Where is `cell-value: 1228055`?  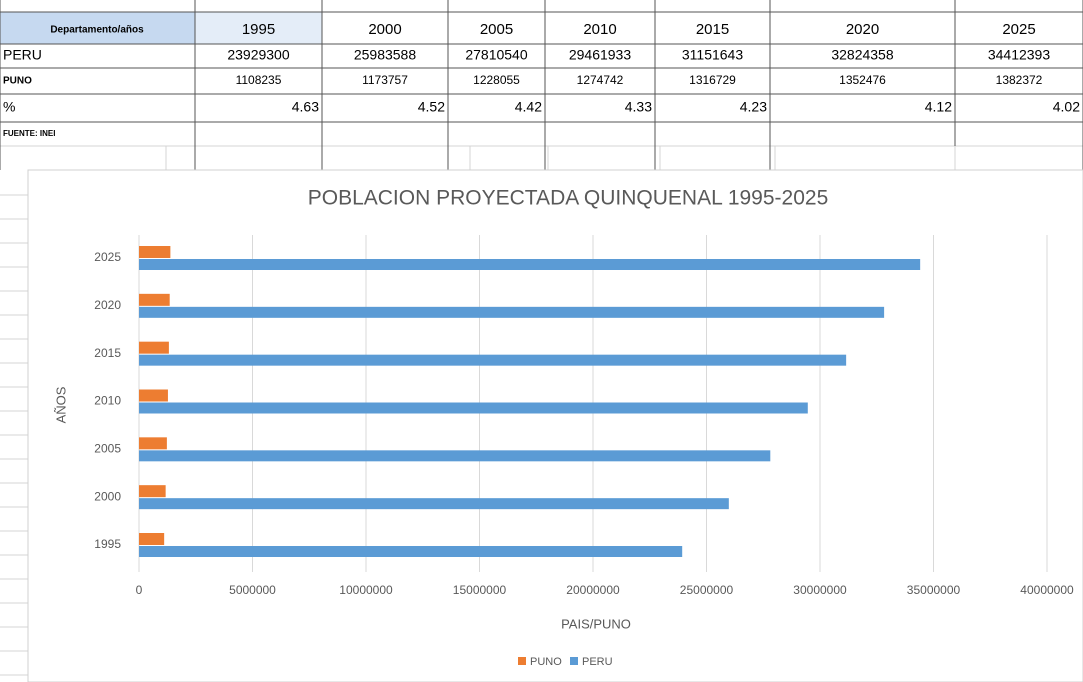 cell-value: 1228055 is located at coordinates (496, 80).